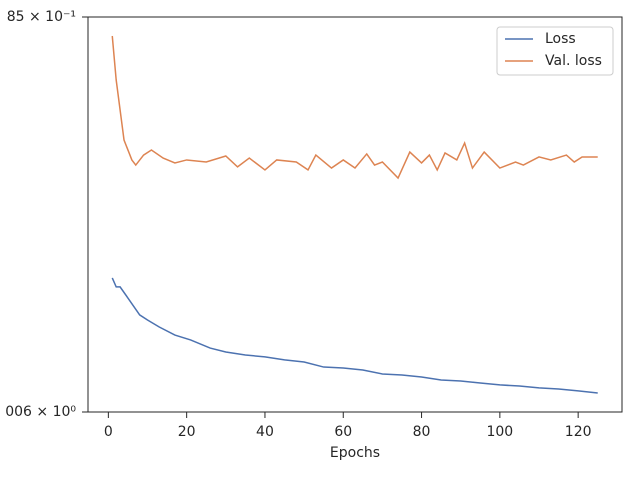 This screenshot has height=480, width=640. I want to click on x-axis-label: Epochs, so click(355, 453).